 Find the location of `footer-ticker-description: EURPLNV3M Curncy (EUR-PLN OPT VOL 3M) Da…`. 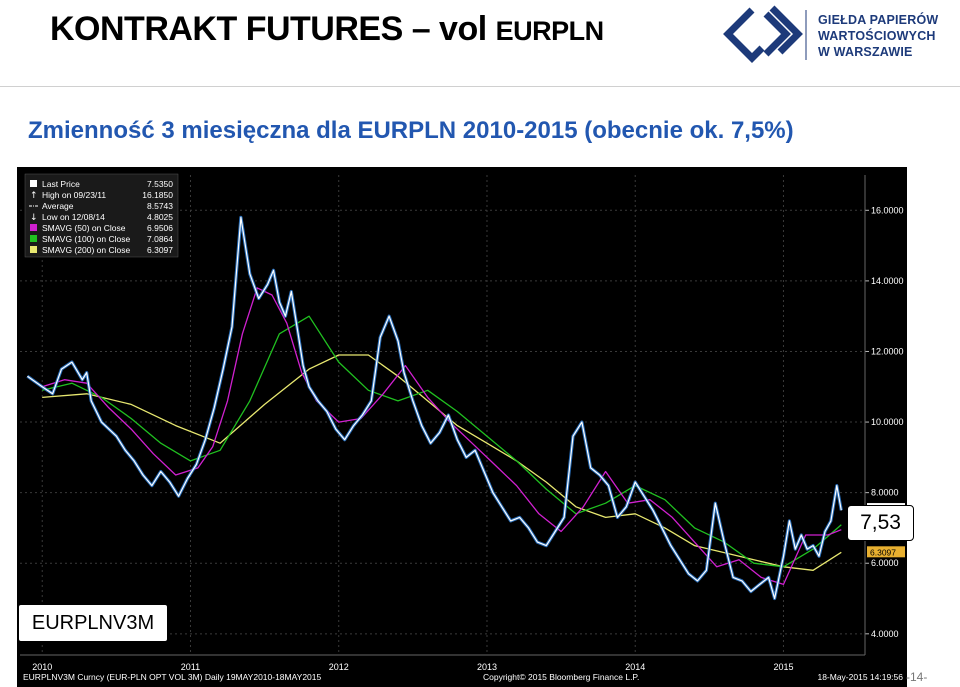

footer-ticker-description: EURPLNV3M Curncy (EUR-PLN OPT VOL 3M) Da… is located at coordinates (172, 677).